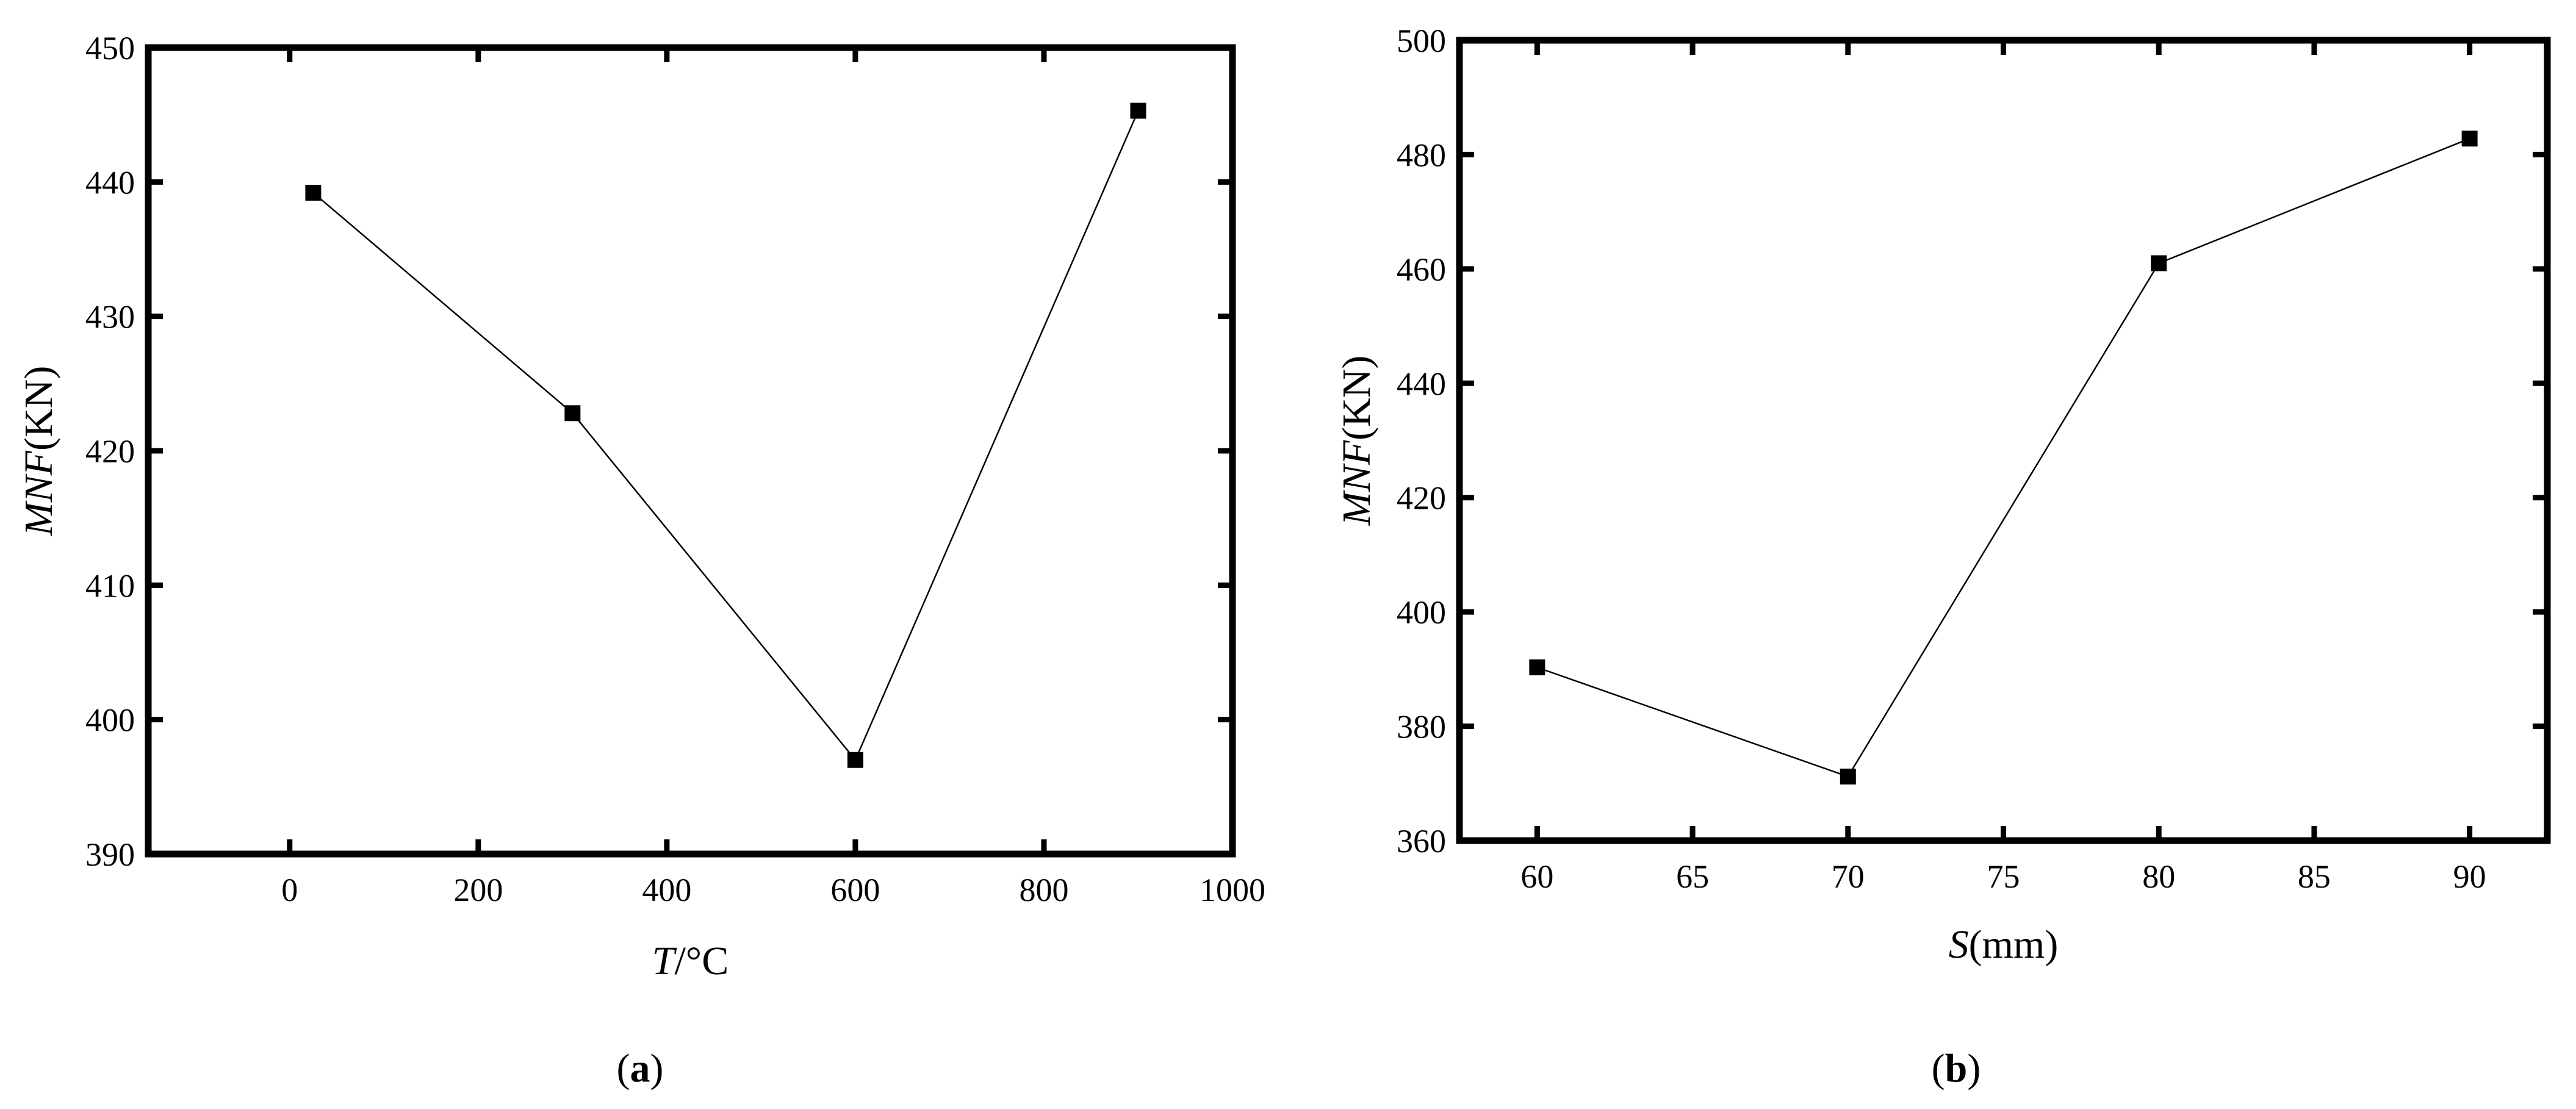  Describe the element at coordinates (2003, 876) in the screenshot. I see `x-tick-label: 75` at that location.